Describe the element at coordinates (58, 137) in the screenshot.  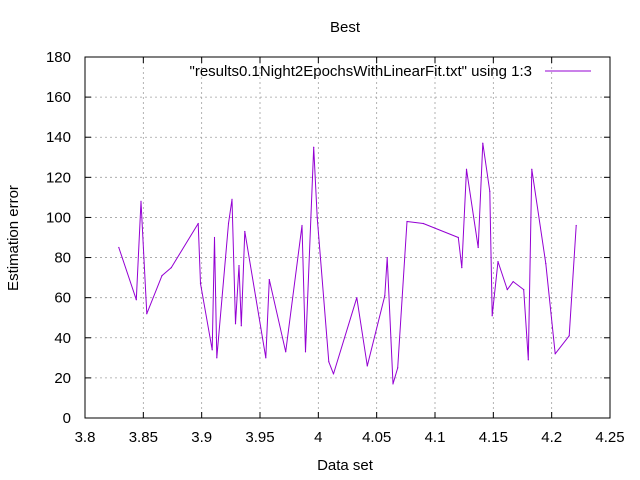
I see `y-tick-label: 140` at that location.